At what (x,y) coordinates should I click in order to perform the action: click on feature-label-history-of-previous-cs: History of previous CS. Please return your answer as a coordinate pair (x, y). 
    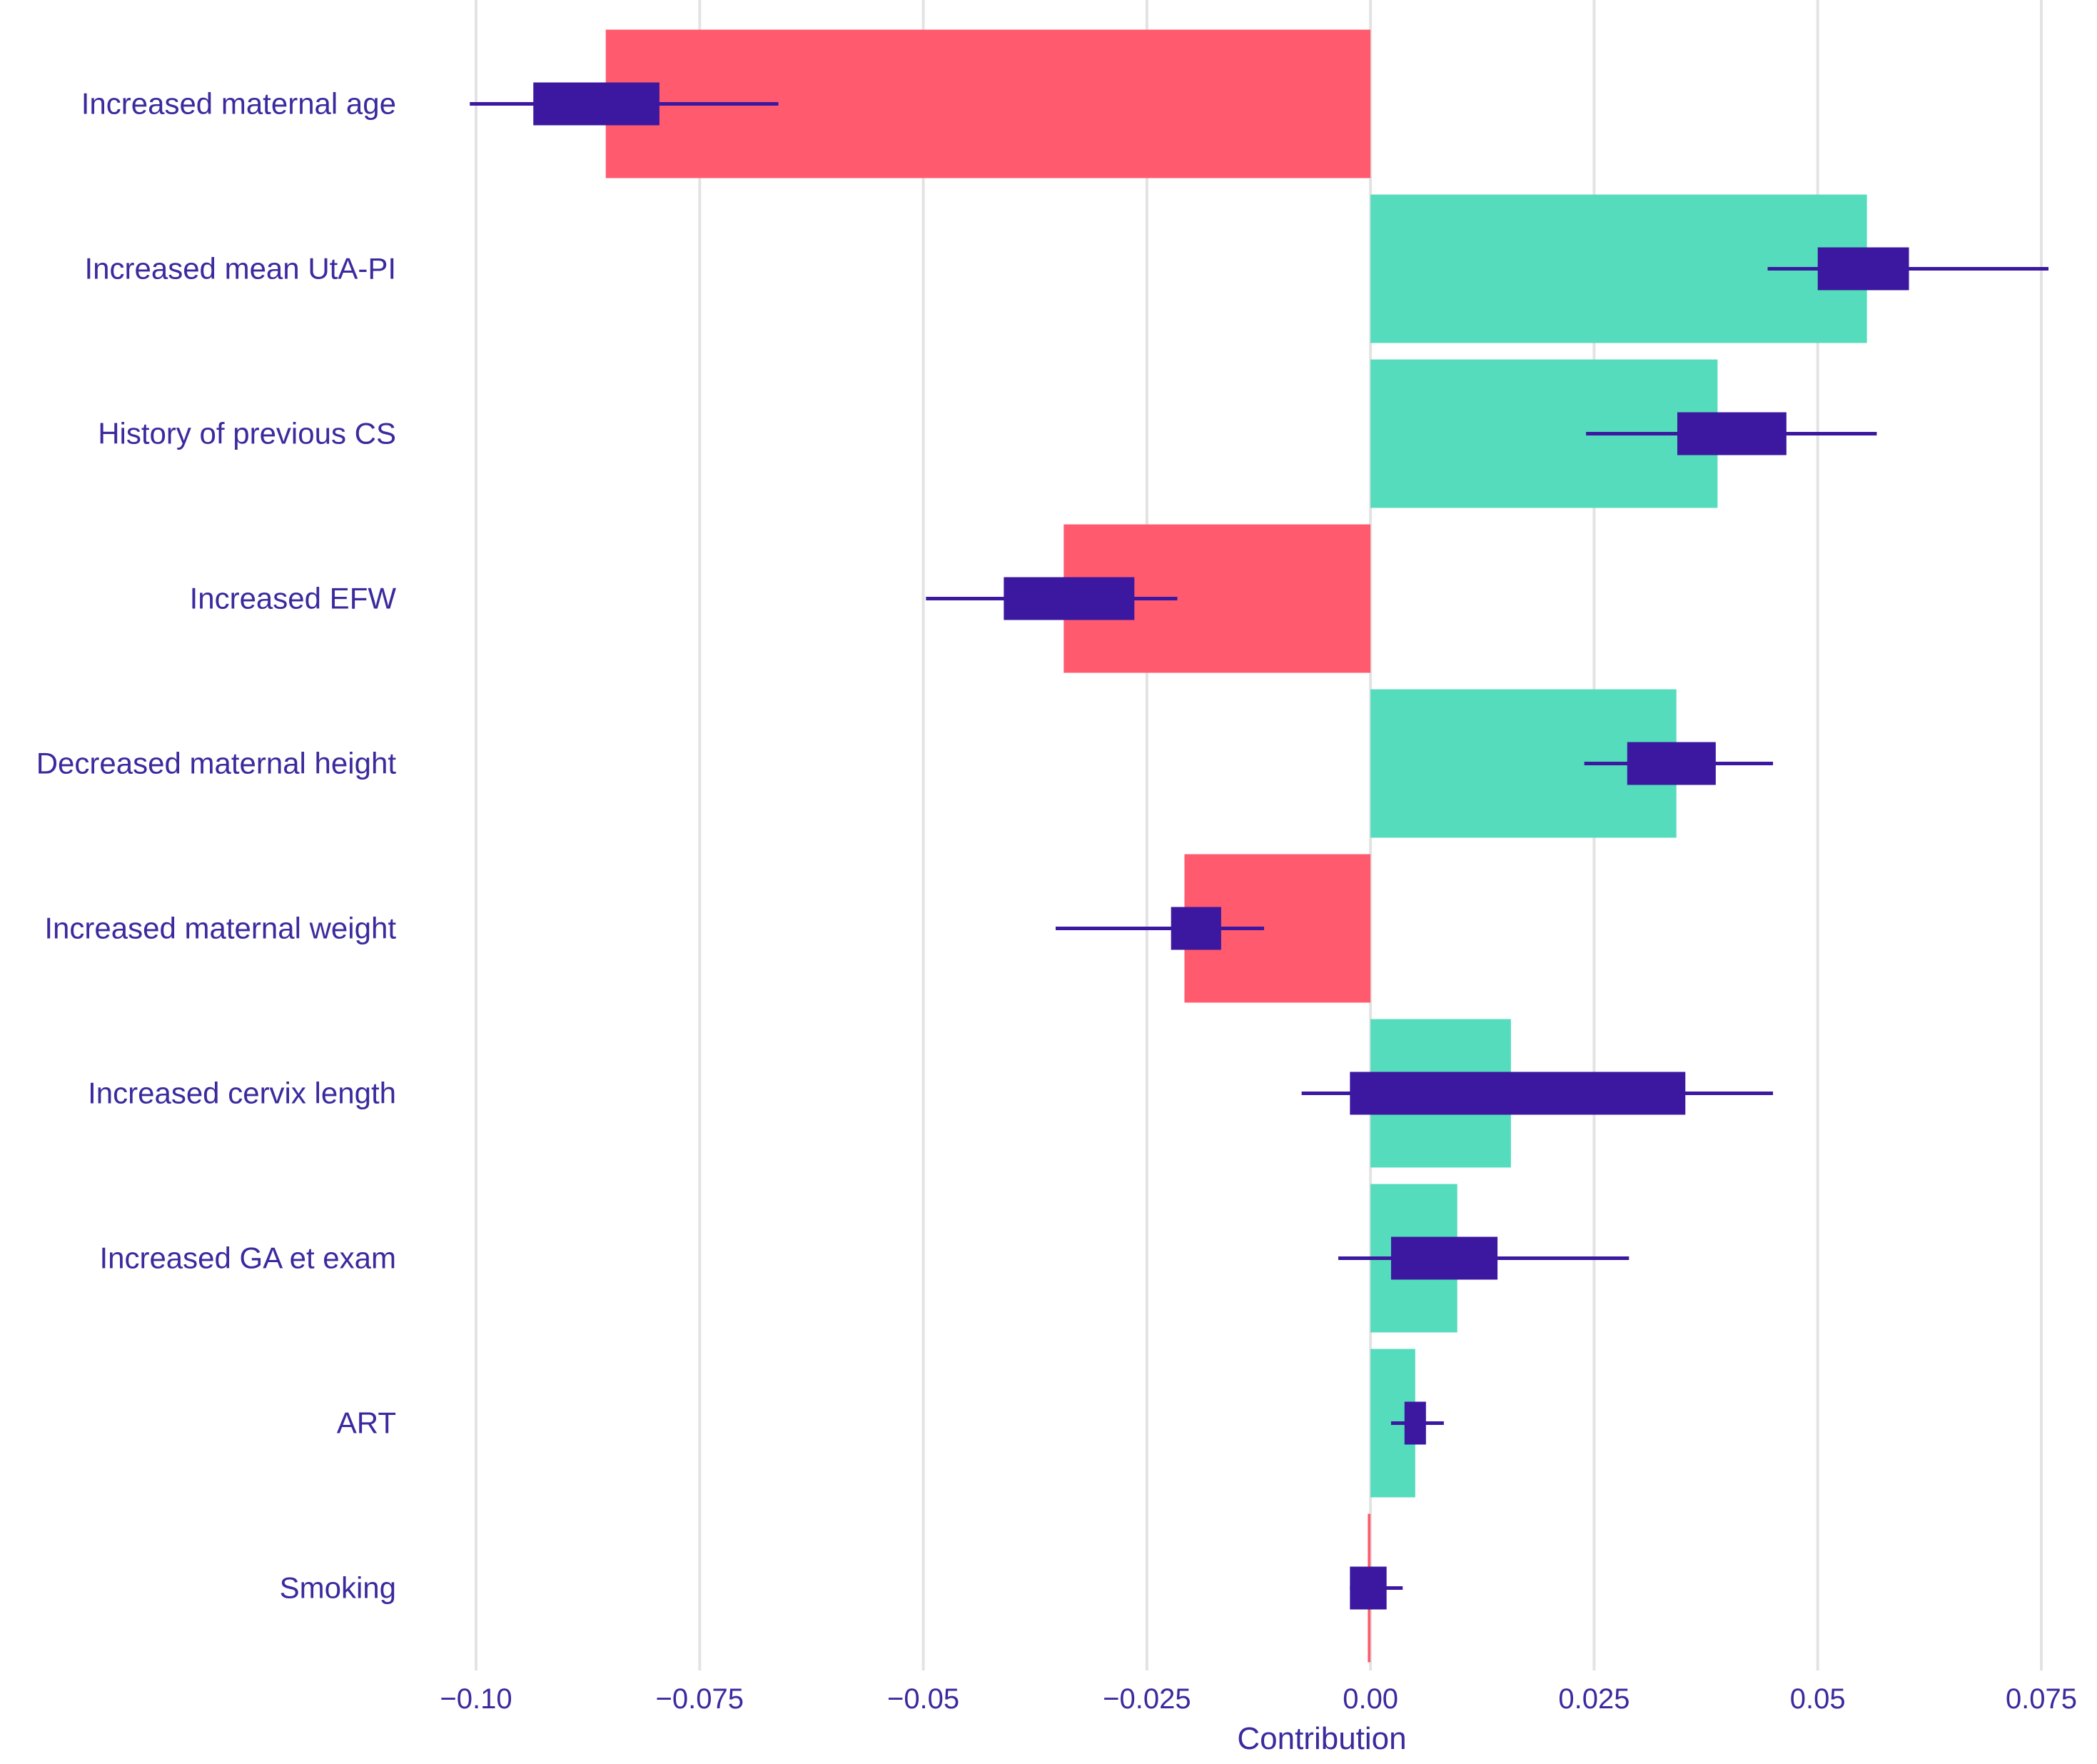
    Looking at the image, I should click on (247, 433).